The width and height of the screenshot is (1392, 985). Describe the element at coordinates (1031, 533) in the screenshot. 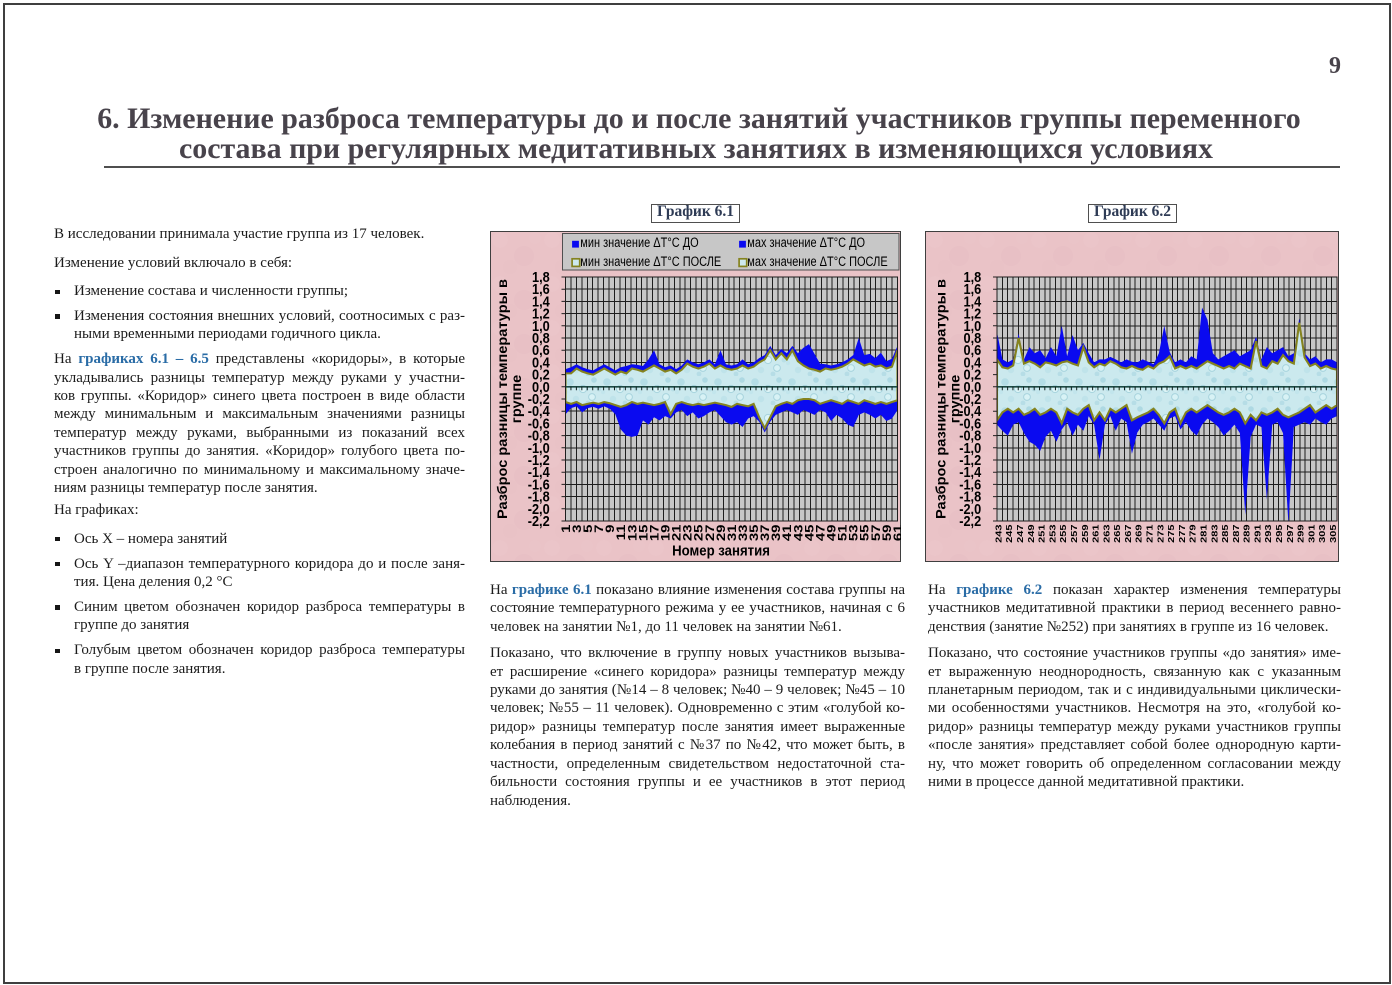

I see `svg-text: 249` at that location.